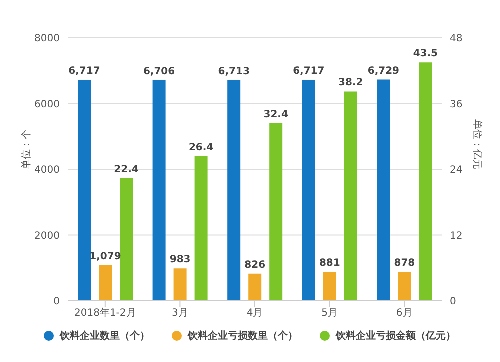  I want to click on y-axis-title: 单位：个, so click(26, 150).